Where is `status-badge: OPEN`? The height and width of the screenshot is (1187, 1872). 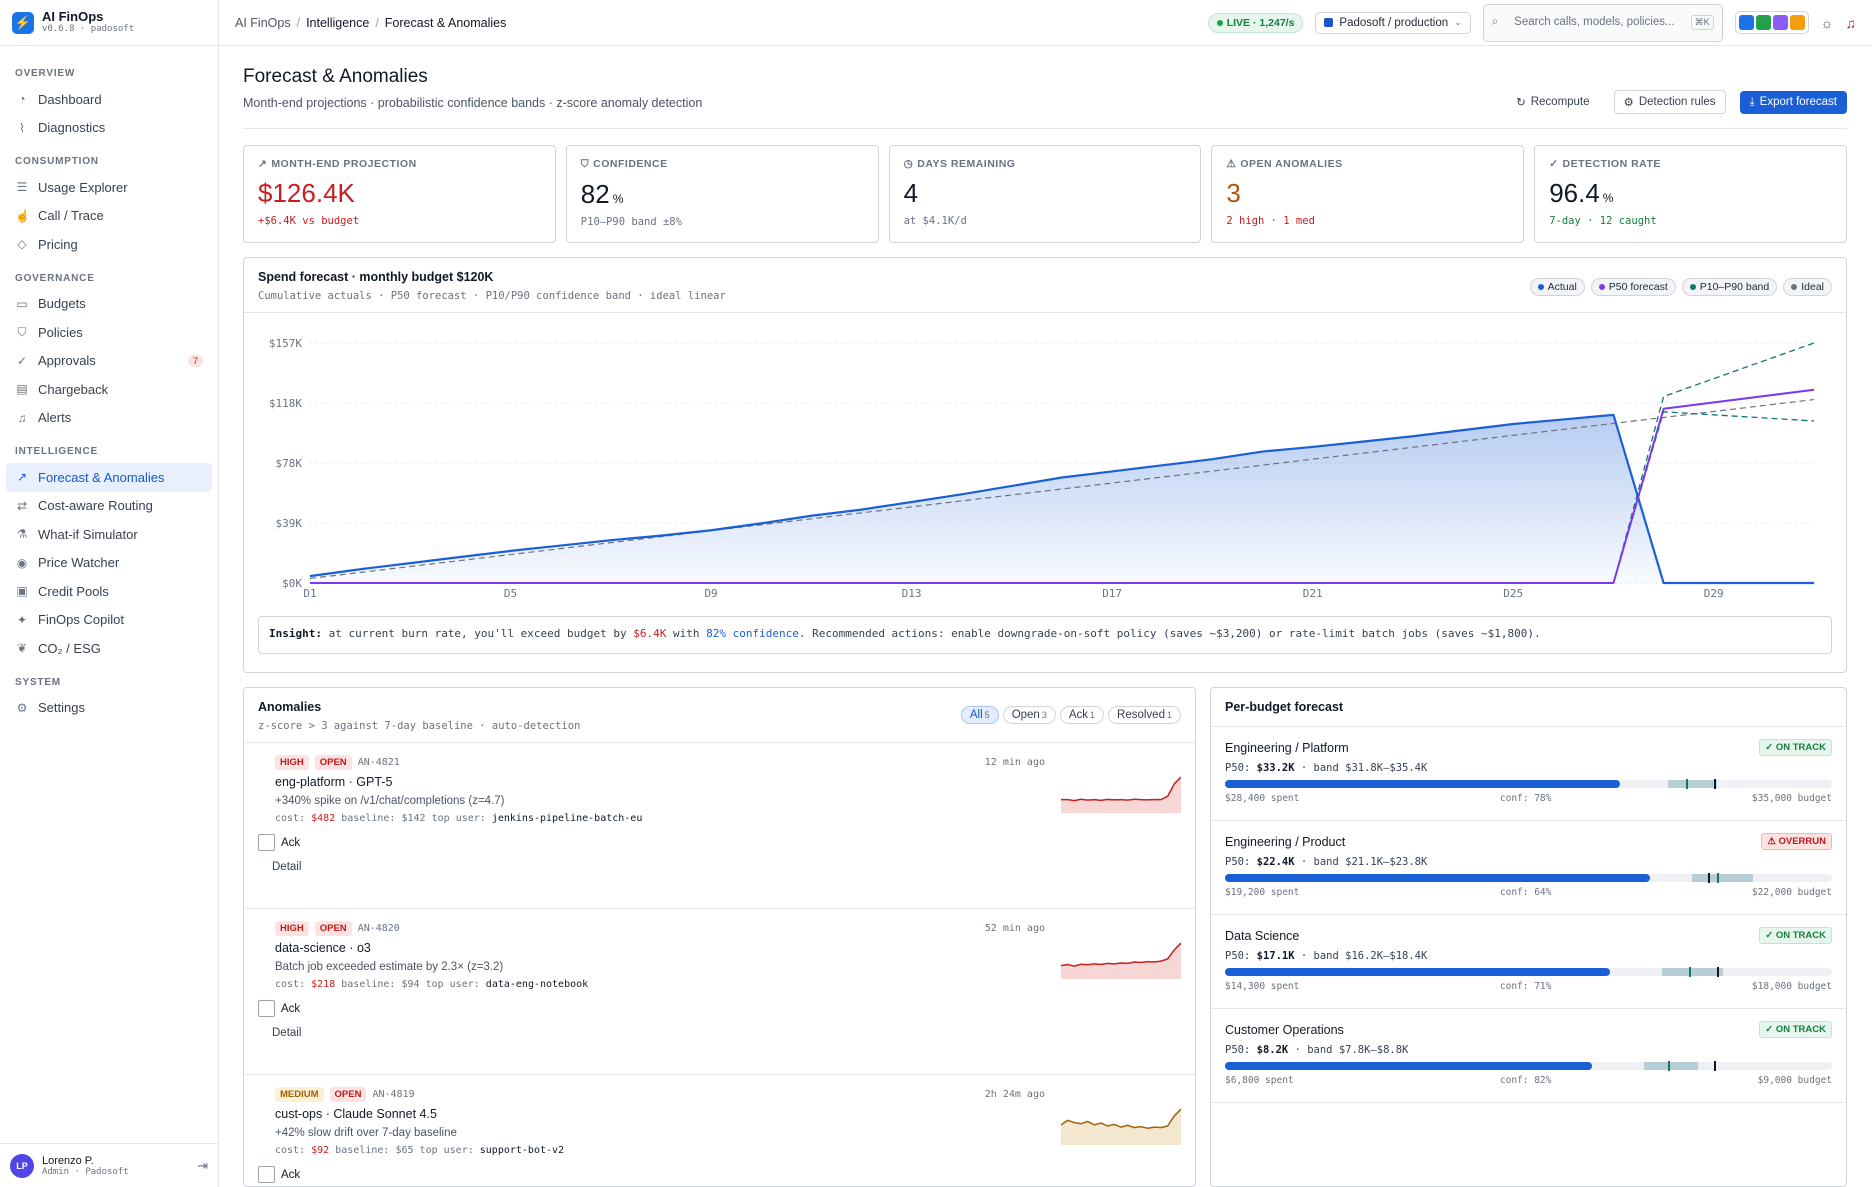
status-badge: OPEN is located at coordinates (348, 1094).